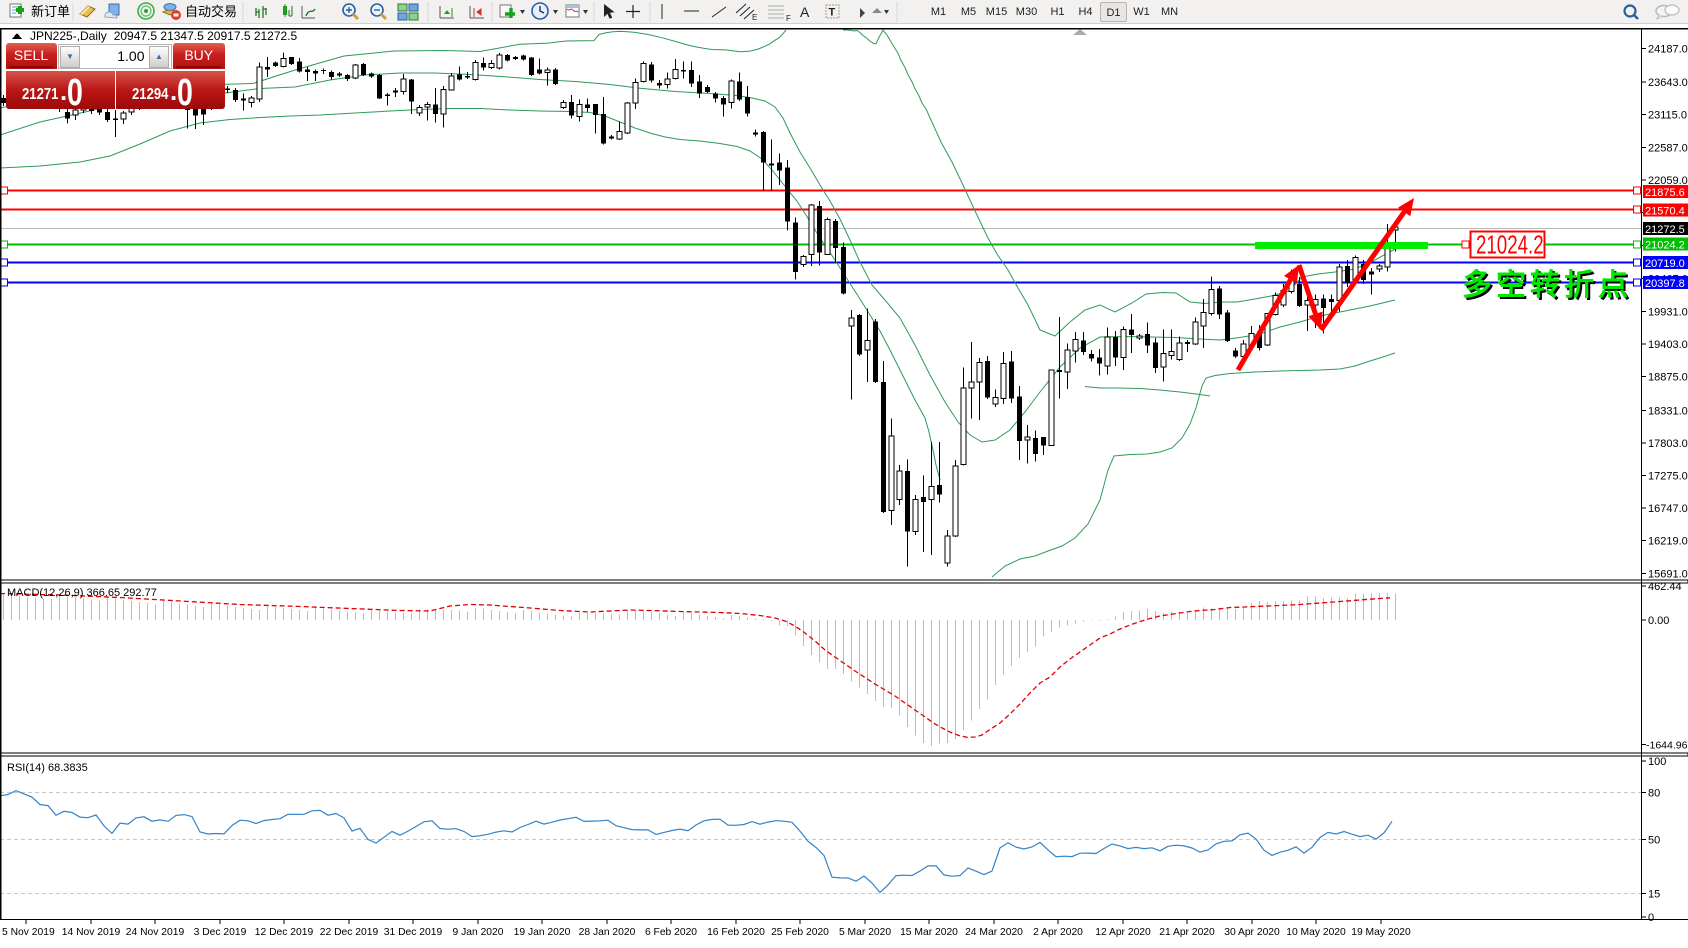  What do you see at coordinates (1668, 411) in the screenshot?
I see `svg-text: 18331.0` at bounding box center [1668, 411].